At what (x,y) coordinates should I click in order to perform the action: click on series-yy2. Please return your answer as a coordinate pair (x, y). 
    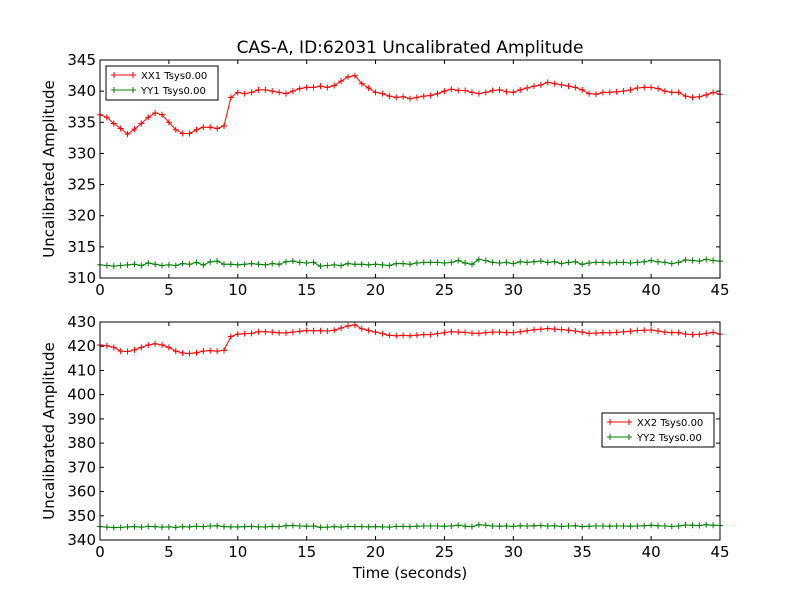
    Looking at the image, I should click on (410, 526).